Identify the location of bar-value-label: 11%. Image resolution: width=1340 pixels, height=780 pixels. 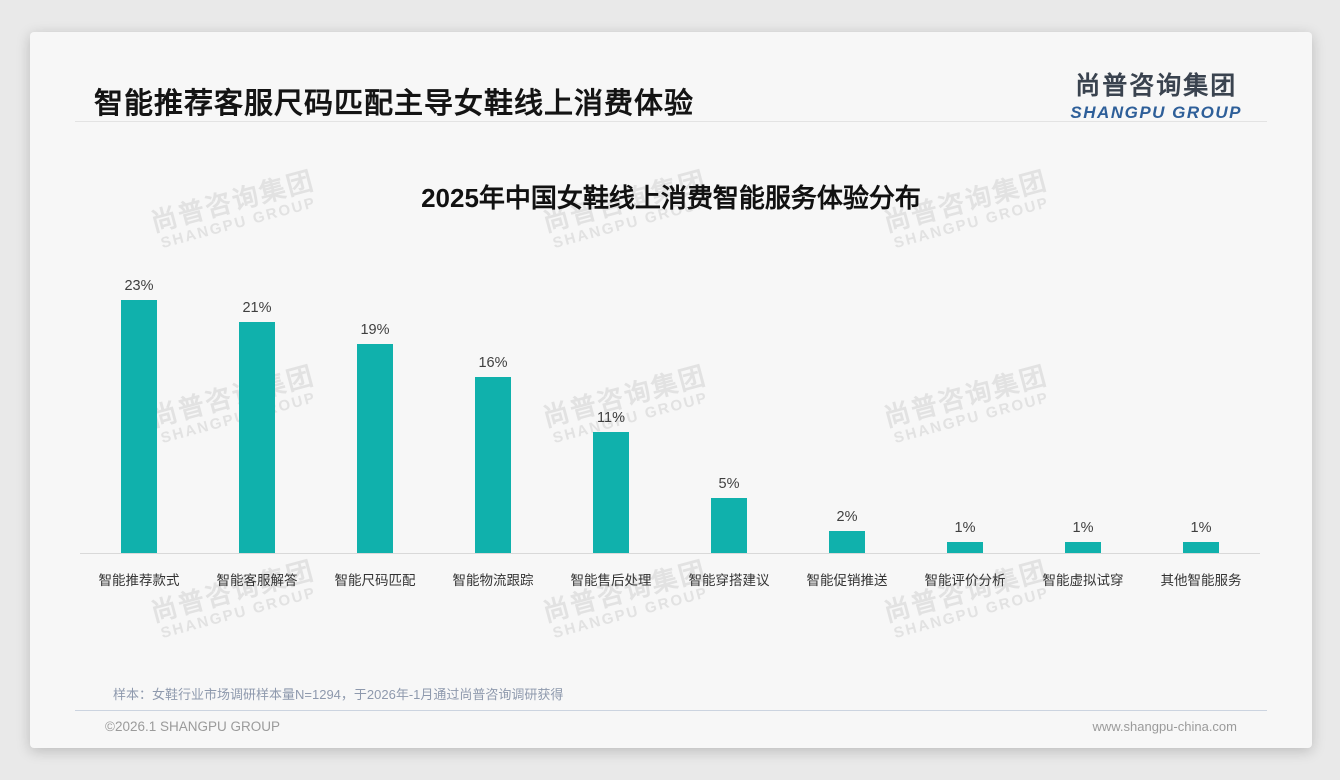
(611, 418).